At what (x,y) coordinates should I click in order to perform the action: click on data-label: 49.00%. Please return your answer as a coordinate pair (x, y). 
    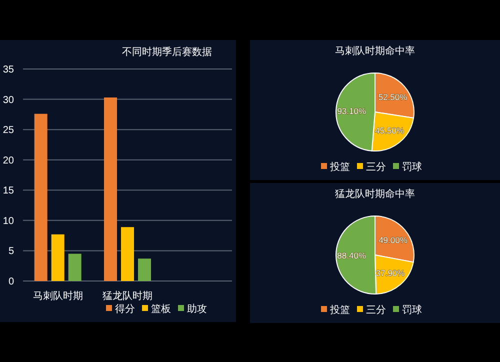
    Looking at the image, I should click on (393, 240).